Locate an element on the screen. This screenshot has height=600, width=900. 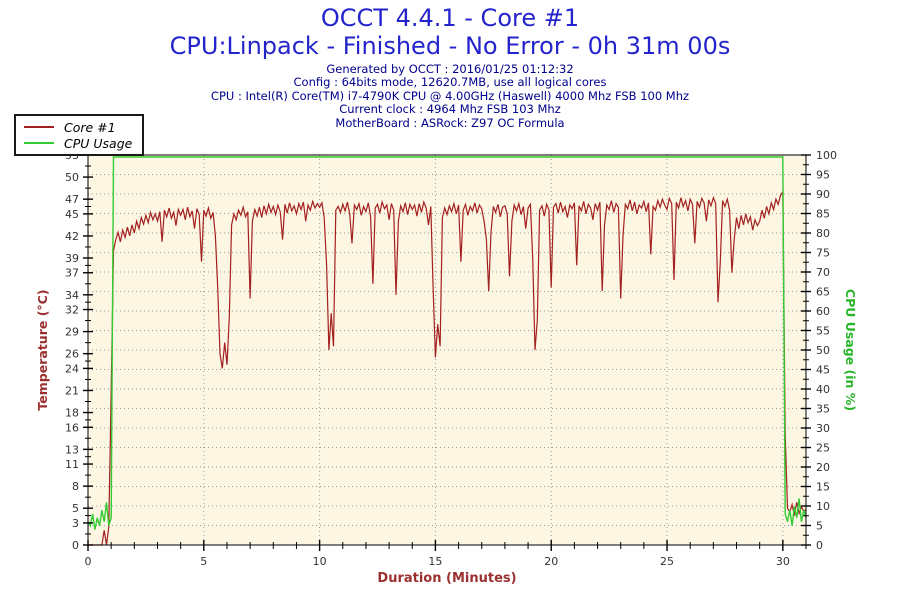
y-left-tick-label: 29 is located at coordinates (72, 332).